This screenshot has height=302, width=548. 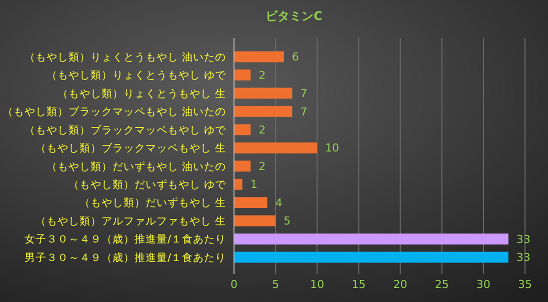 What do you see at coordinates (125, 257) in the screenshot?
I see `y-tick-label: 男子３０～４９（歳）推進量/１食あたり` at bounding box center [125, 257].